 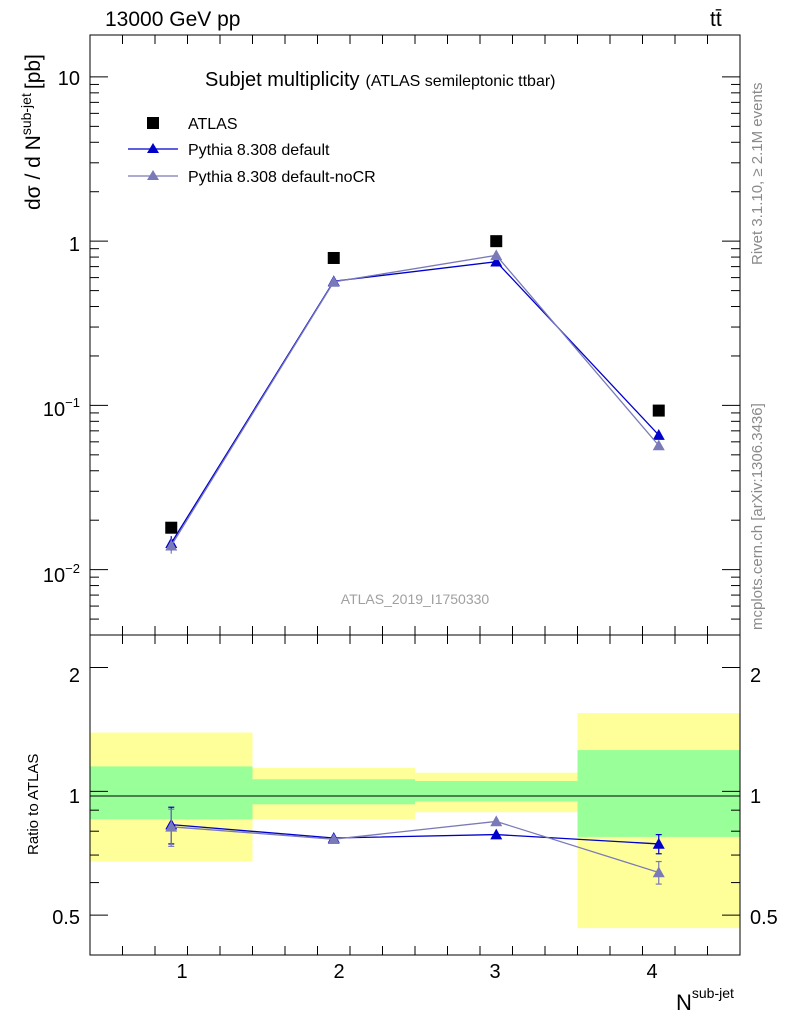 I want to click on ytick-label-0.01: 10⁻², so click(x=61, y=574).